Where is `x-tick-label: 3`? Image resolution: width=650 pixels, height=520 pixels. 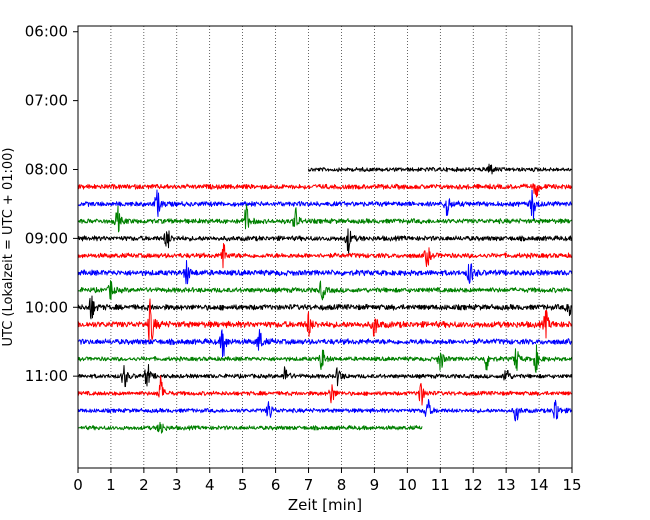
x-tick-label: 3 is located at coordinates (177, 485).